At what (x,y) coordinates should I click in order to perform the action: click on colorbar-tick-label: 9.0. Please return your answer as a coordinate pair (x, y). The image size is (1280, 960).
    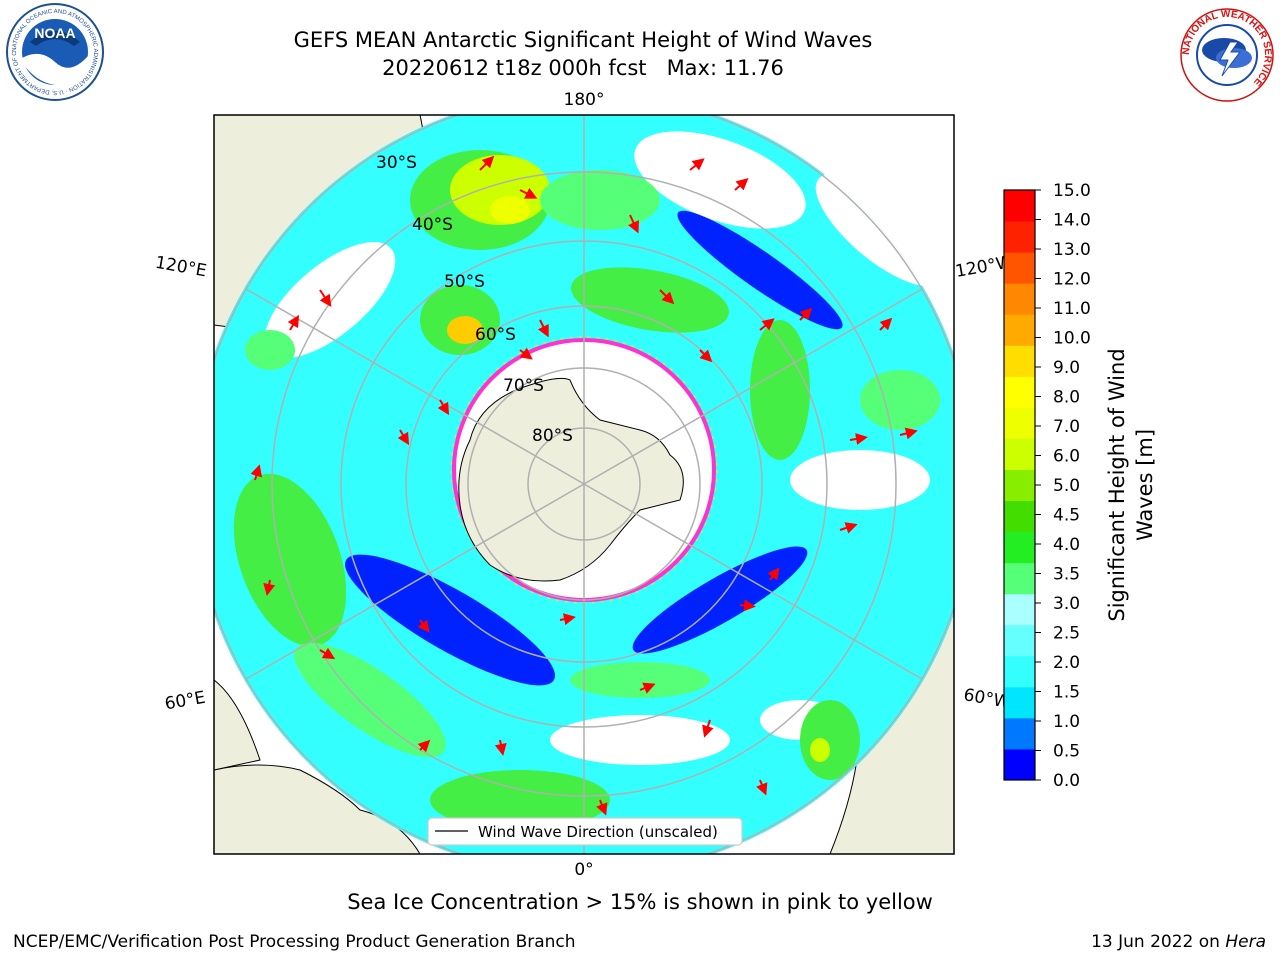
    Looking at the image, I should click on (1066, 368).